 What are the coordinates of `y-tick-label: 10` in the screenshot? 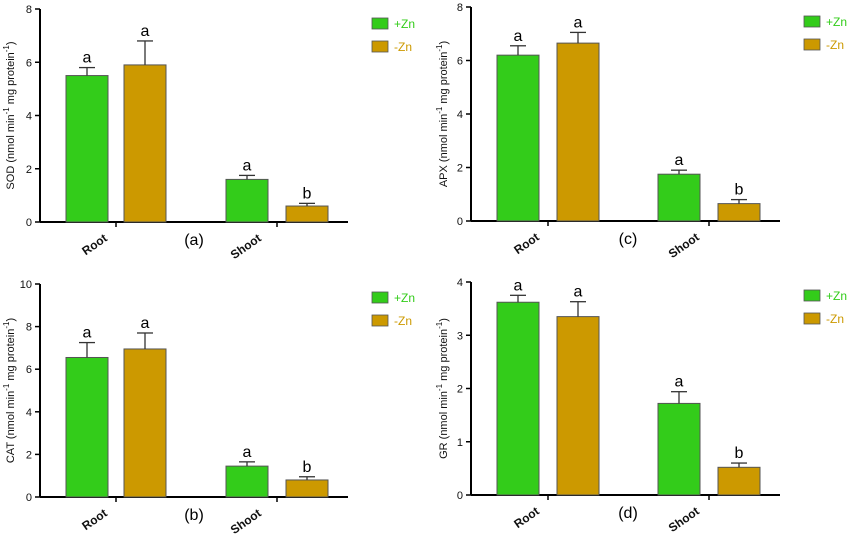 It's located at (26, 285).